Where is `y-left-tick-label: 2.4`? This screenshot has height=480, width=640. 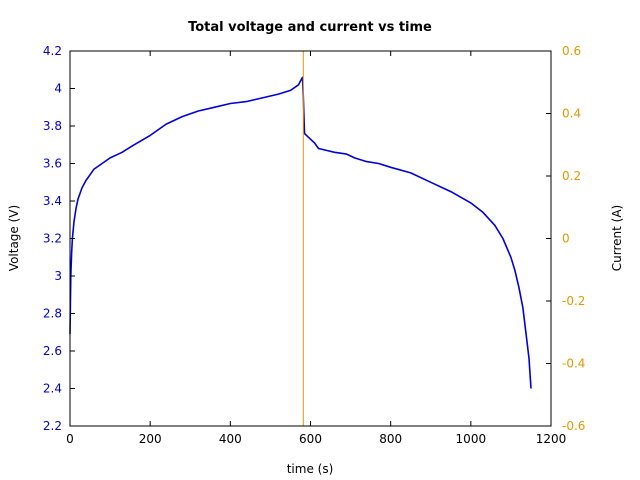 y-left-tick-label: 2.4 is located at coordinates (52, 389).